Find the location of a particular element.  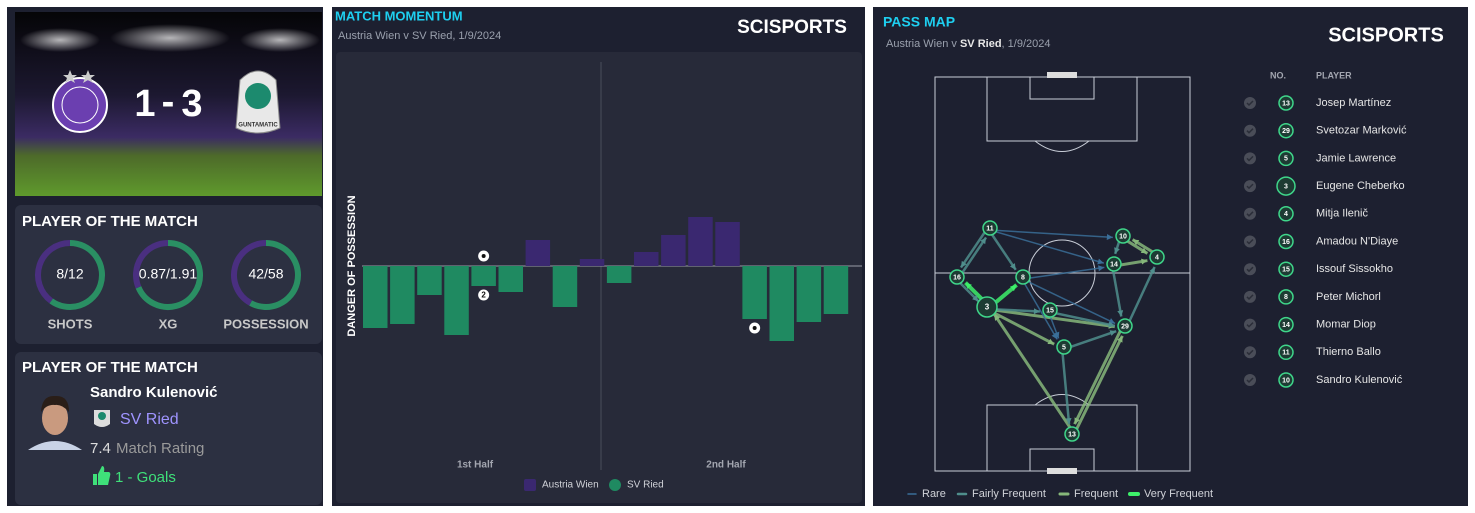

list-number: 16 is located at coordinates (1286, 242).